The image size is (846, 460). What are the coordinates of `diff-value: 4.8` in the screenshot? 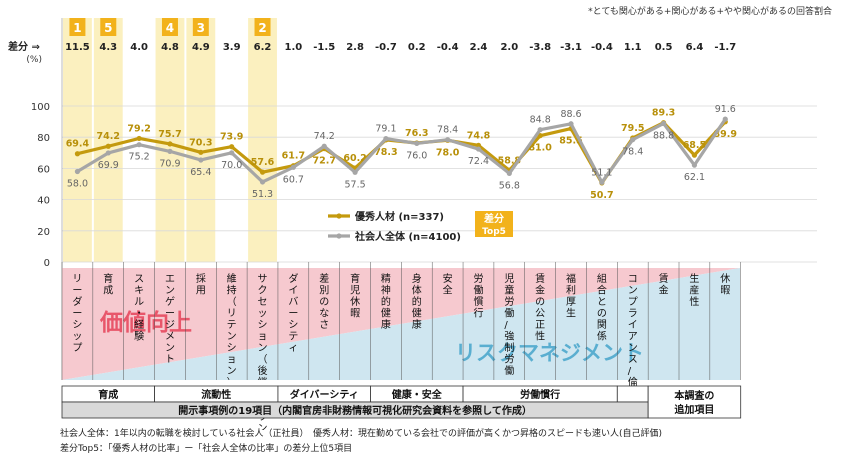 It's located at (170, 47).